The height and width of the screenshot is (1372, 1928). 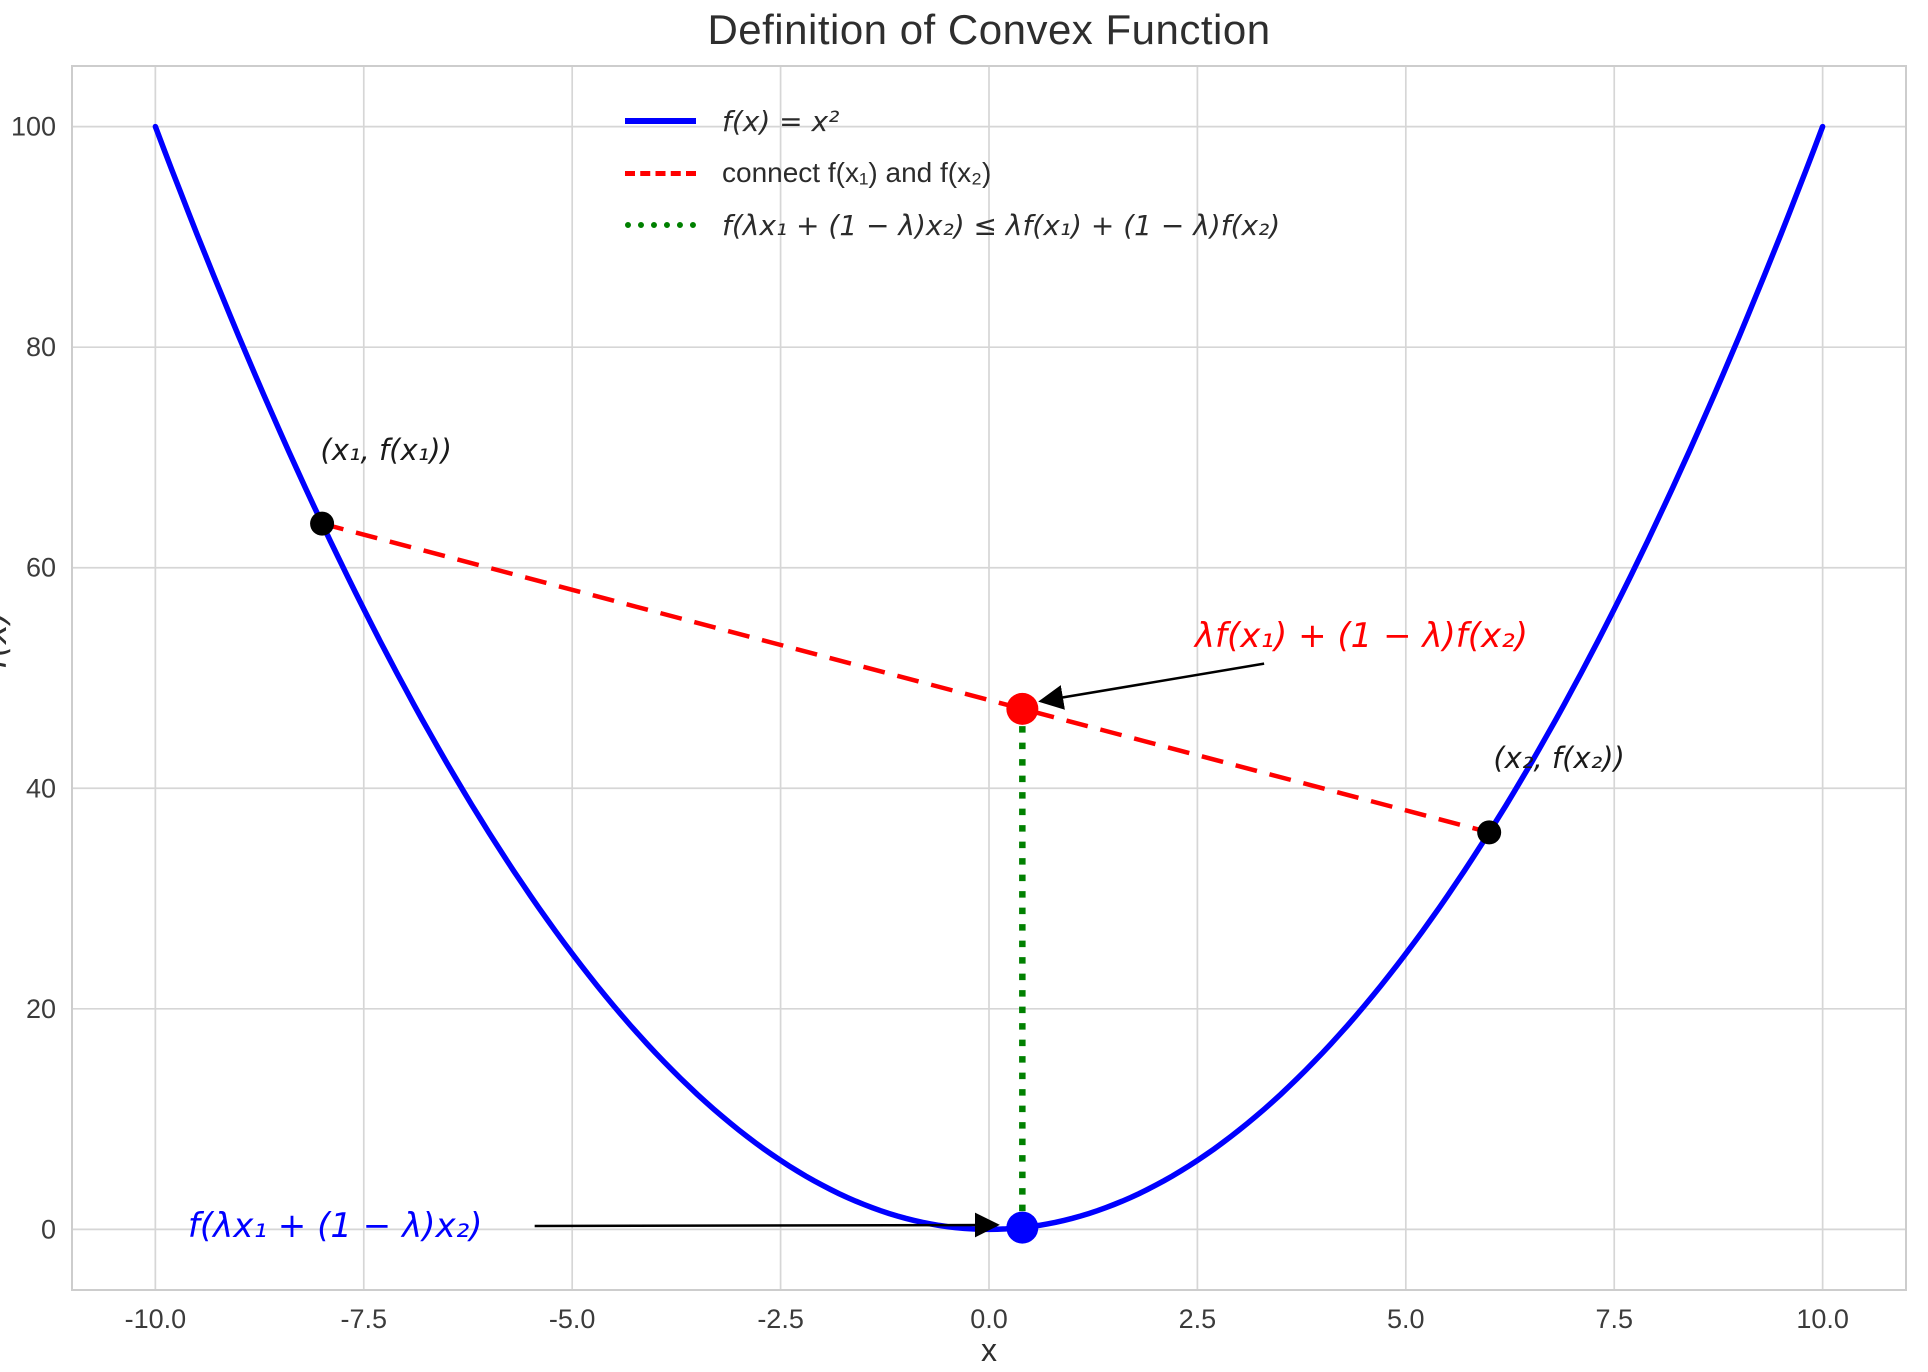 What do you see at coordinates (1489, 832) in the screenshot?
I see `marker-point-x2` at bounding box center [1489, 832].